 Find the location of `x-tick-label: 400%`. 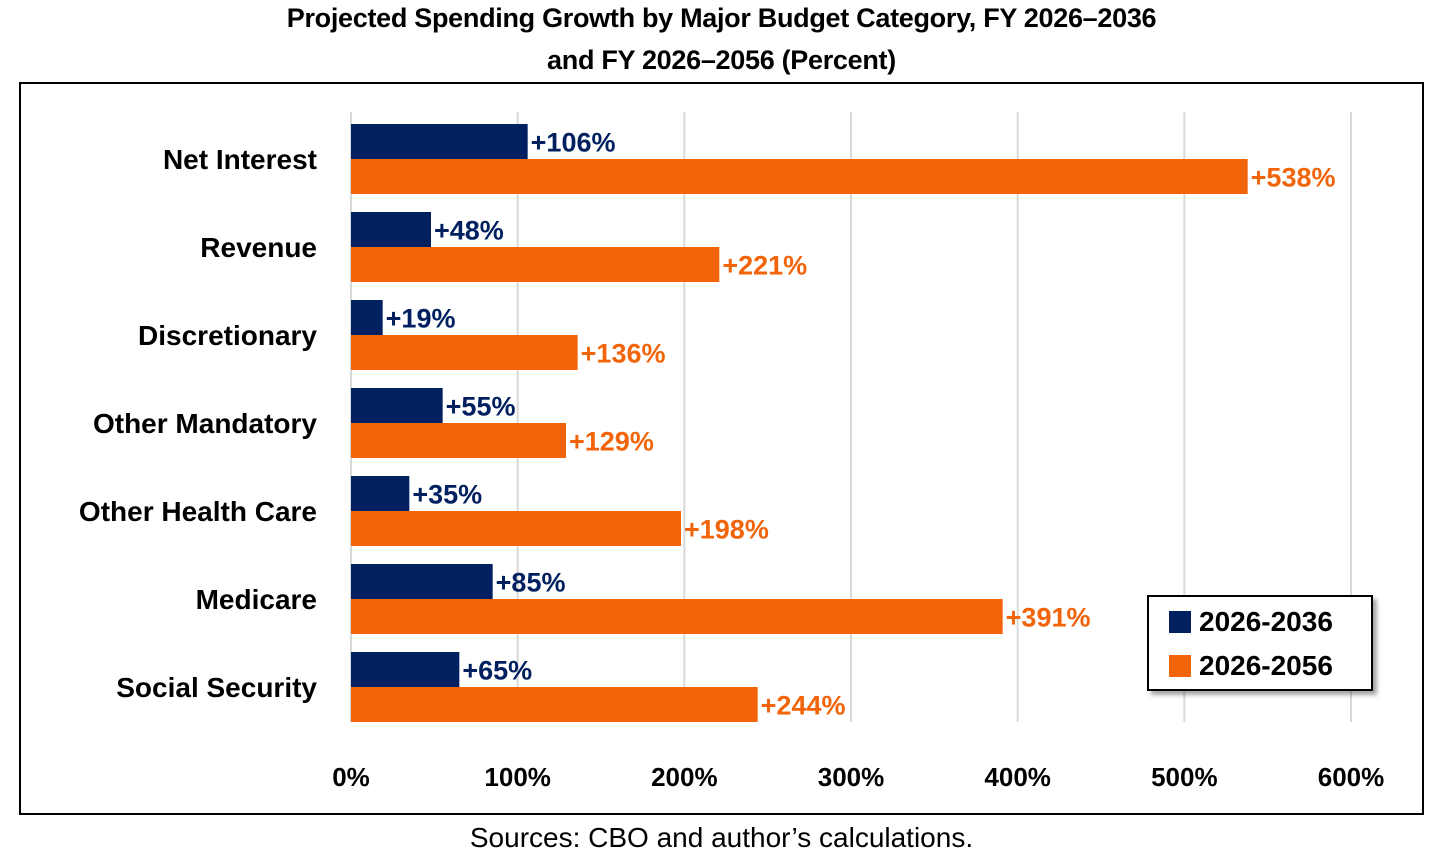

x-tick-label: 400% is located at coordinates (1017, 777).